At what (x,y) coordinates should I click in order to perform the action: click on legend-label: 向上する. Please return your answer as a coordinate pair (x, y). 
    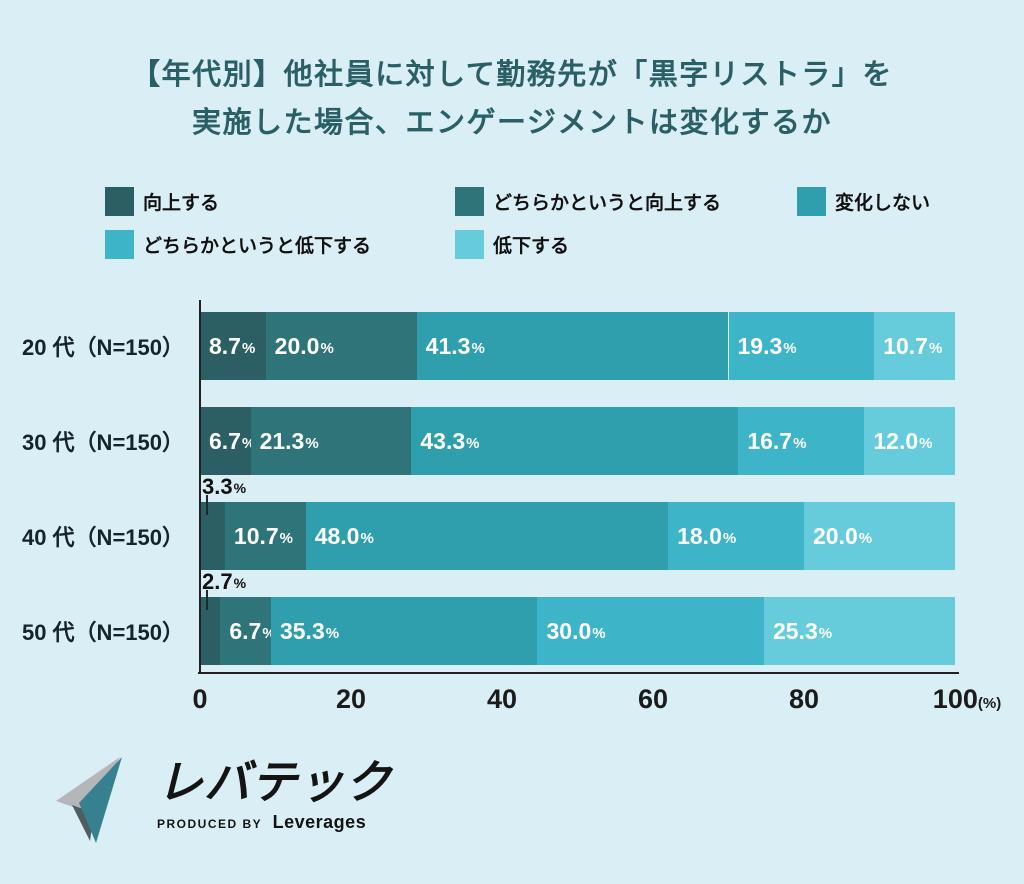
    Looking at the image, I should click on (181, 203).